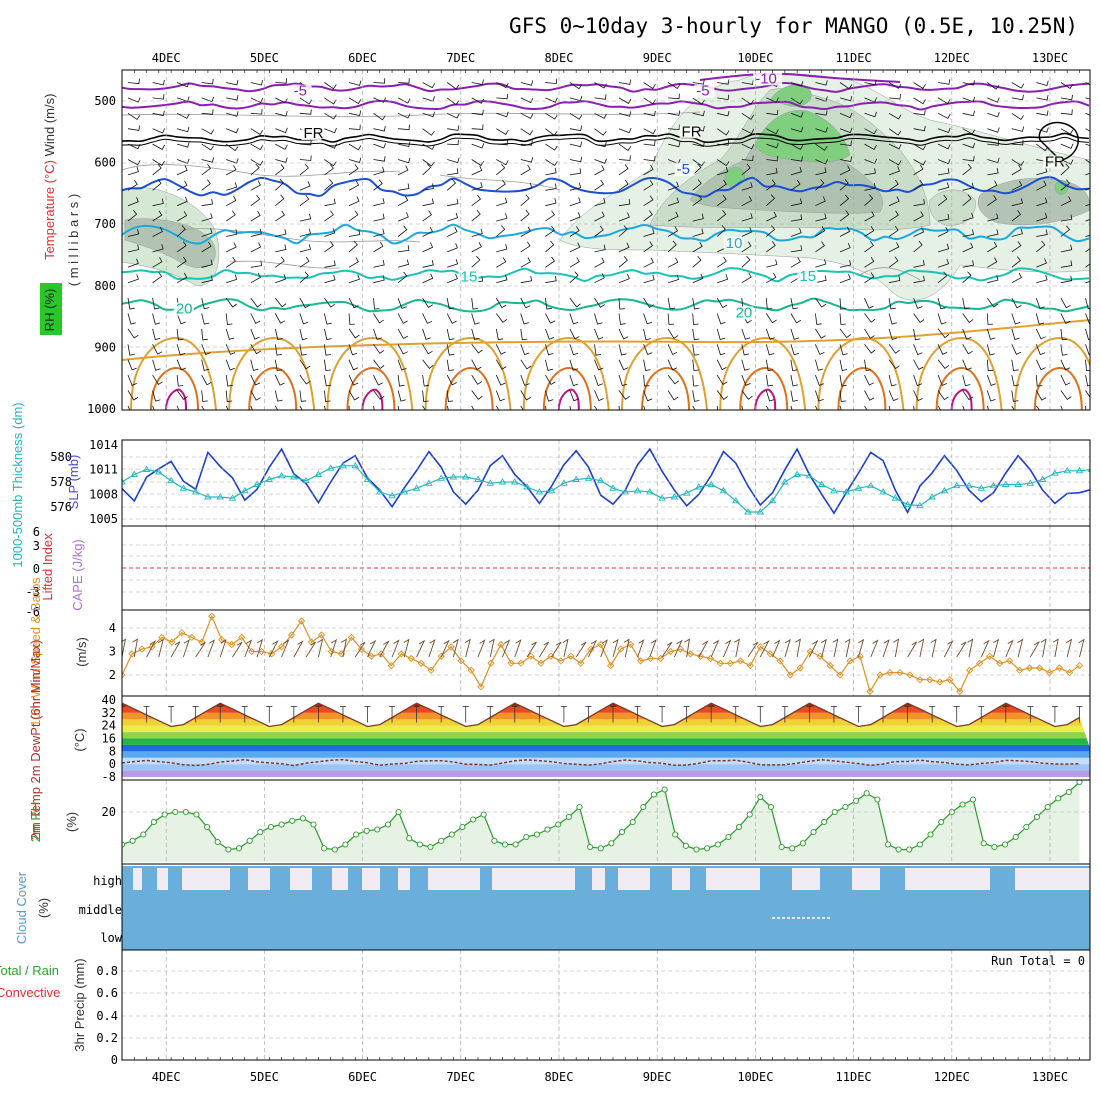 Image resolution: width=1100 pixels, height=1100 pixels. What do you see at coordinates (1059, 141) in the screenshot?
I see `freezing-loop` at bounding box center [1059, 141].